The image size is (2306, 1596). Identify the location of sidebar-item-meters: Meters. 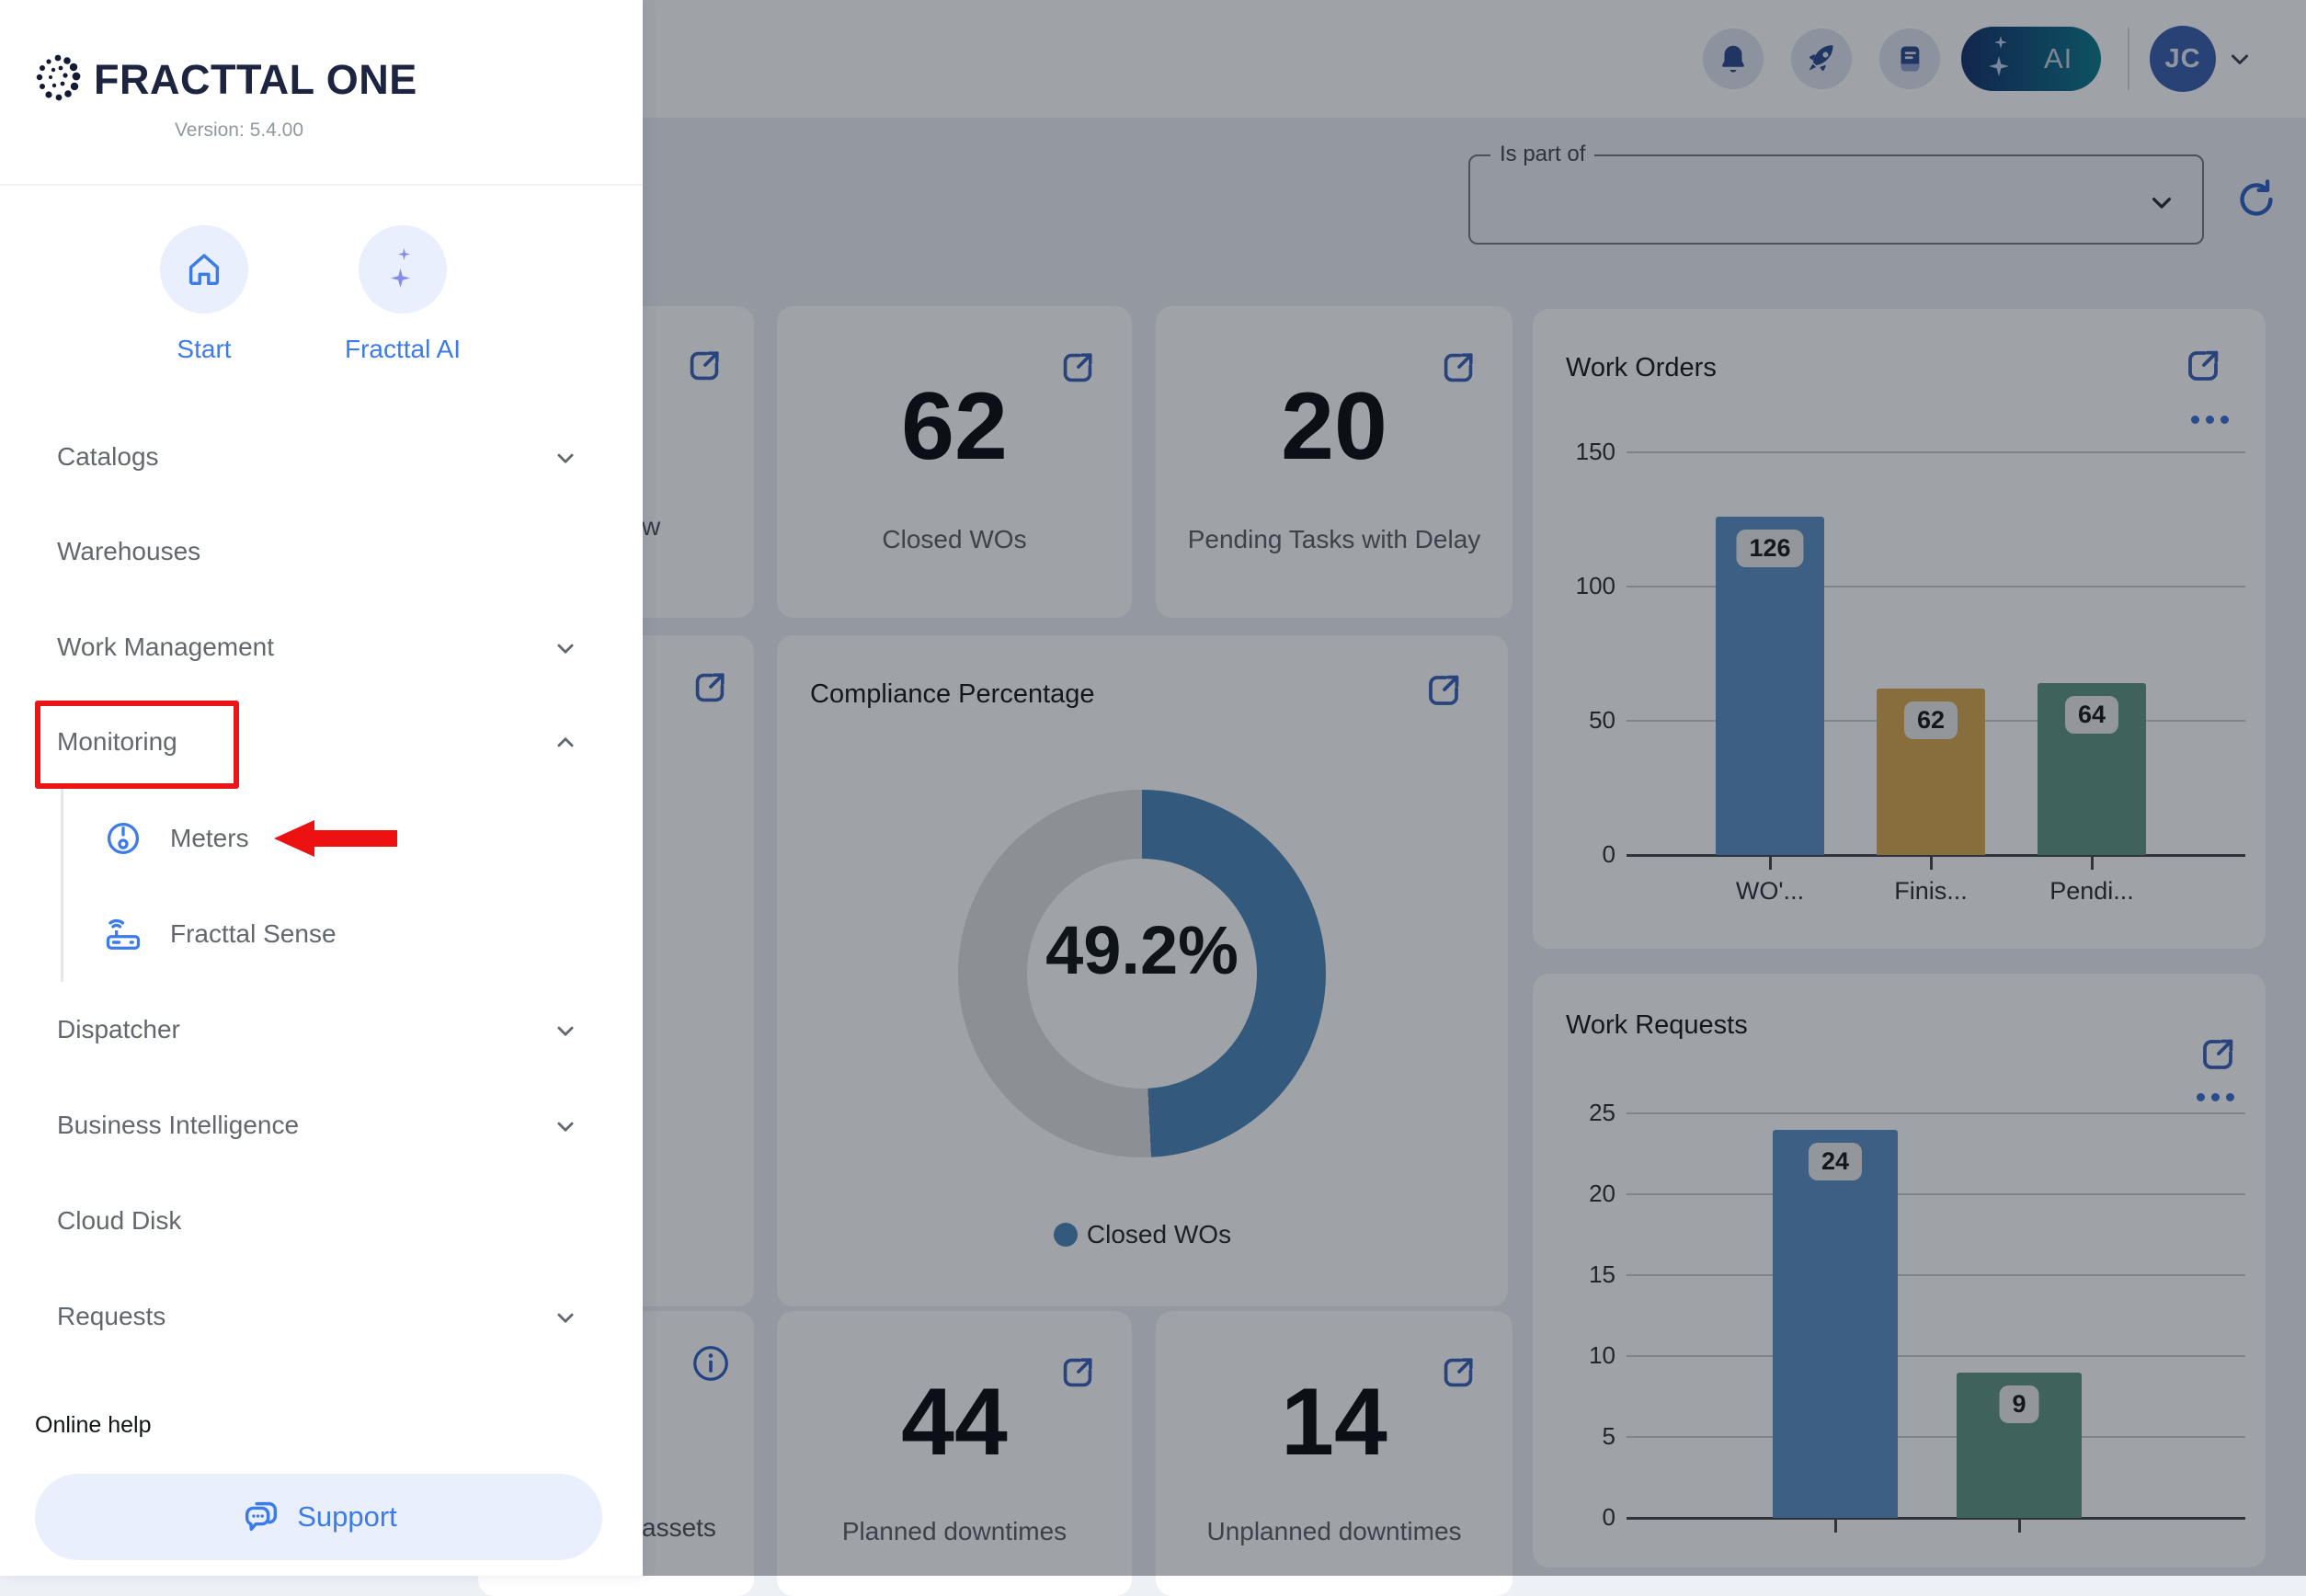
(321, 838).